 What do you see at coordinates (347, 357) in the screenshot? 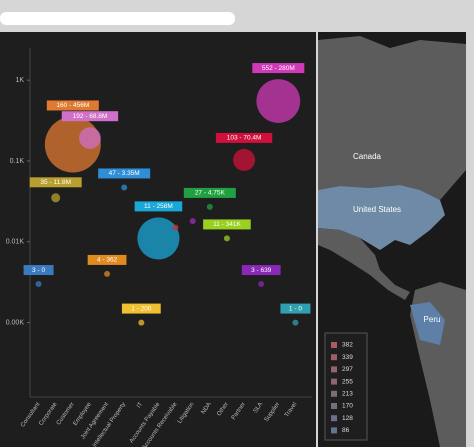
I see `legend-label: 339` at bounding box center [347, 357].